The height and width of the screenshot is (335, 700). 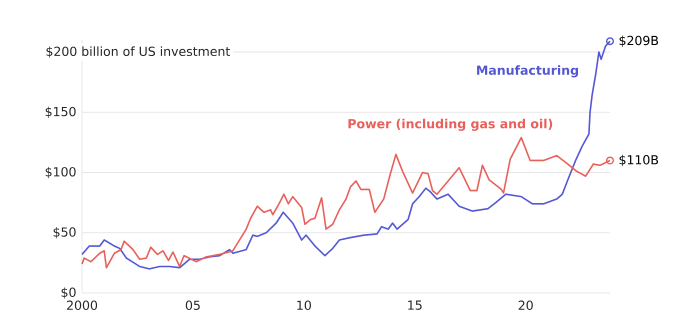 I want to click on y-tick-label: $0, so click(x=69, y=293).